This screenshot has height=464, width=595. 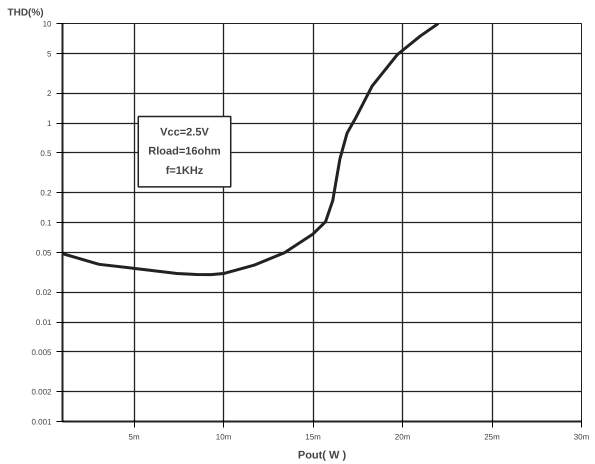 What do you see at coordinates (402, 437) in the screenshot?
I see `x-tick-label: 20m` at bounding box center [402, 437].